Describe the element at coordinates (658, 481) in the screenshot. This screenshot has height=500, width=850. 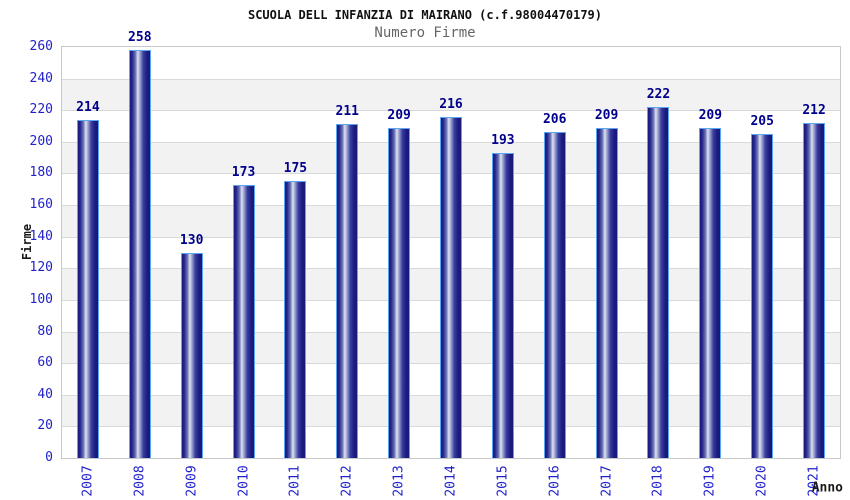
I see `x-tick-label: 2018` at that location.